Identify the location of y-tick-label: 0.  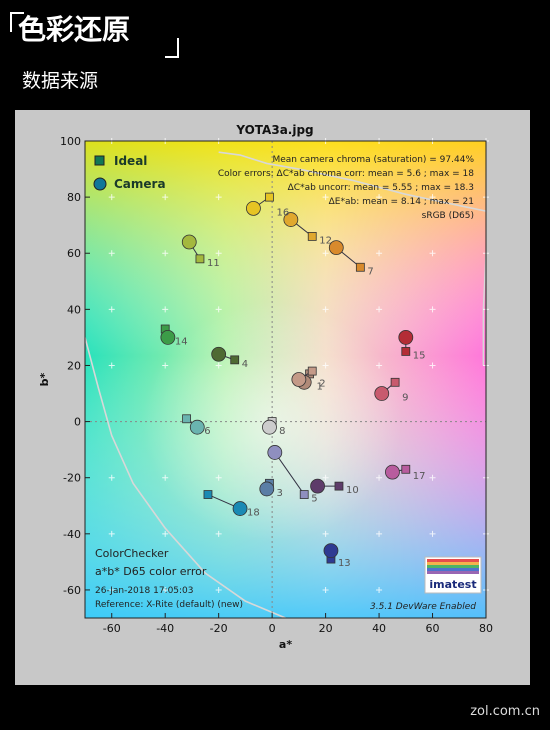
(77, 422).